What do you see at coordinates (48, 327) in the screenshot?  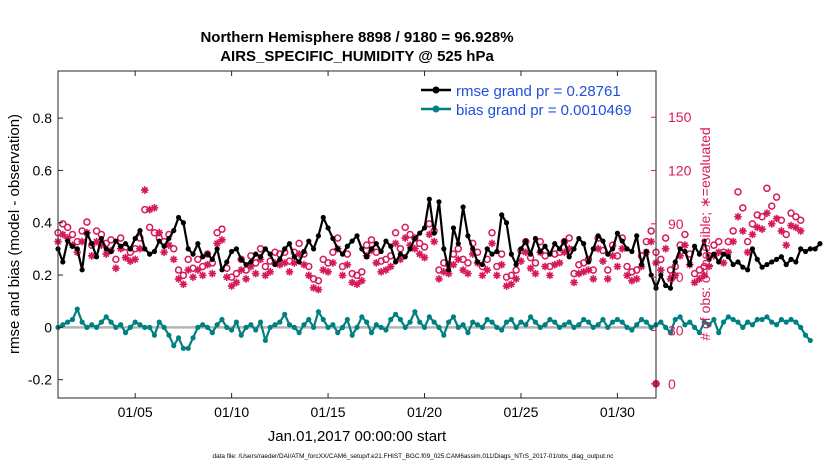 I see `y-left-tick-label-1: 0` at bounding box center [48, 327].